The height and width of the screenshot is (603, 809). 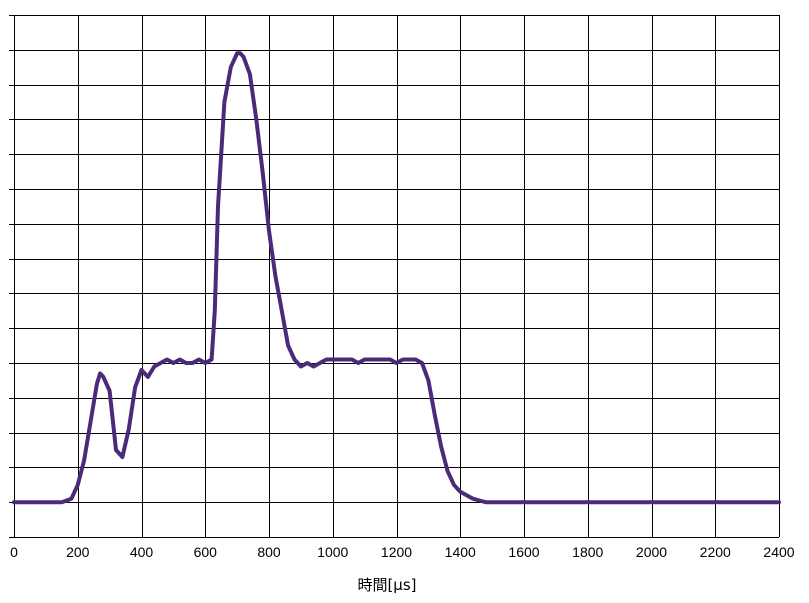 What do you see at coordinates (396, 552) in the screenshot?
I see `x-tick-label: 1200` at bounding box center [396, 552].